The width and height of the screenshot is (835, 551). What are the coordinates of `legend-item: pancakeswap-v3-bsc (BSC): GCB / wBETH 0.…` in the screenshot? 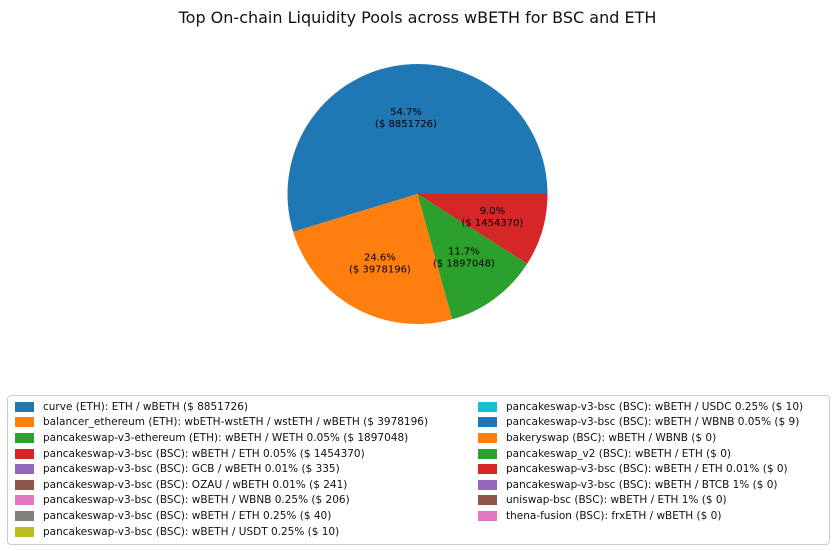 It's located at (246, 469).